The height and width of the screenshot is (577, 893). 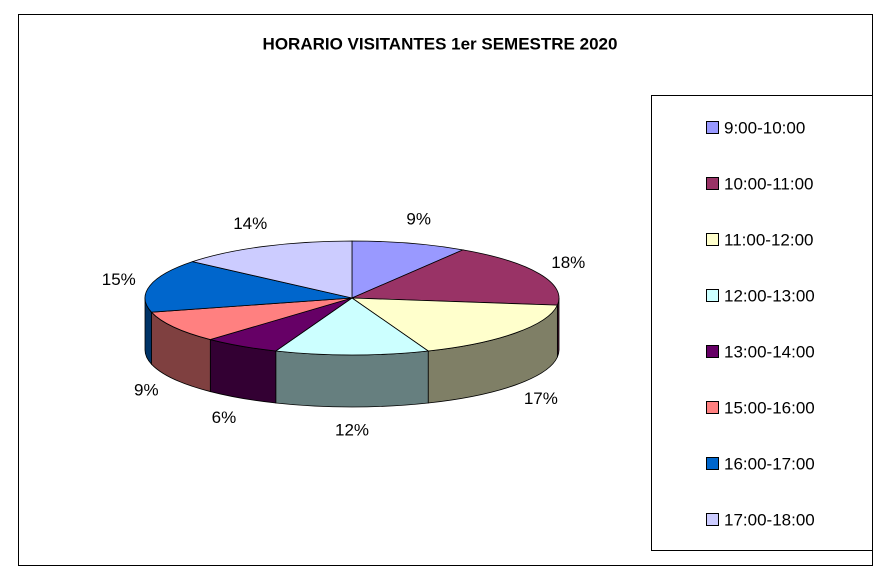 What do you see at coordinates (769, 519) in the screenshot?
I see `legend-label: 17:00-18:00` at bounding box center [769, 519].